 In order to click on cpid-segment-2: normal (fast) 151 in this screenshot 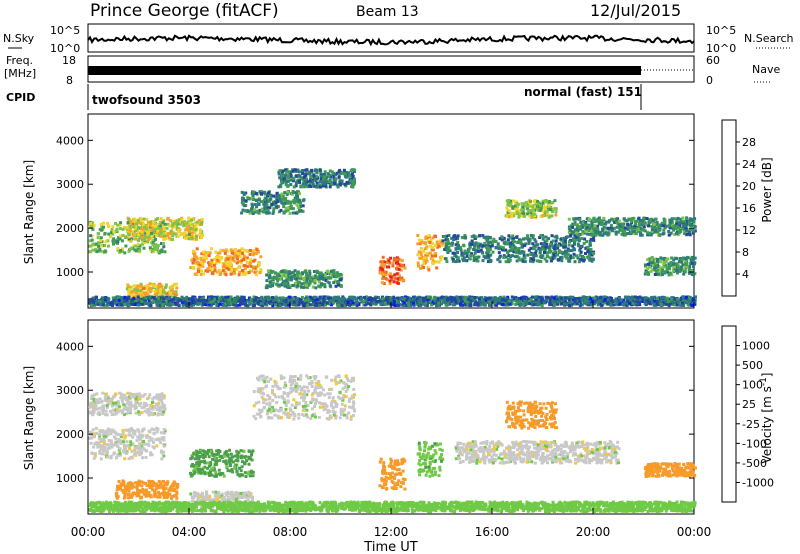, I will do `click(583, 92)`.